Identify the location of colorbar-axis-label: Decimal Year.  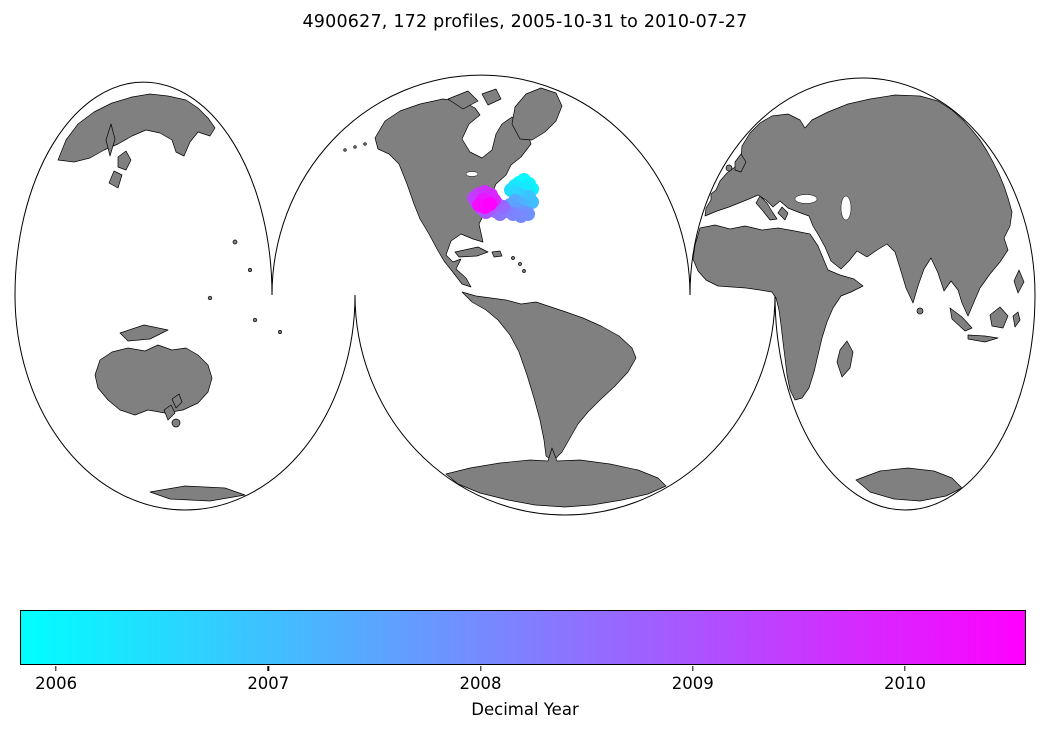
(525, 709).